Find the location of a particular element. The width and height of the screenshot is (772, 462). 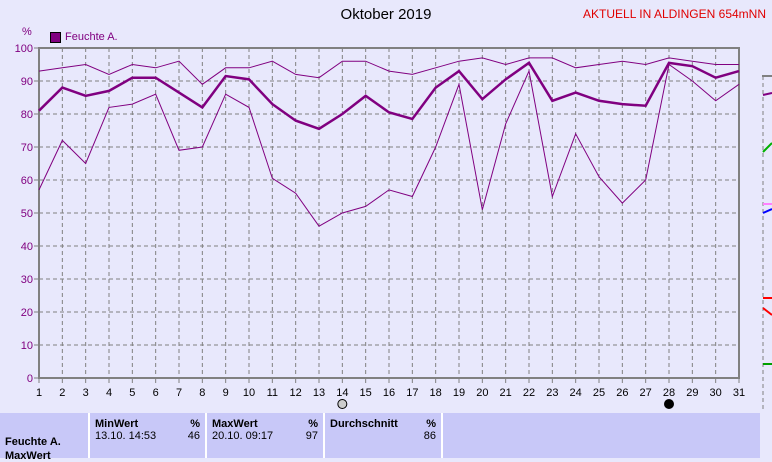

x-tick-label: 22 is located at coordinates (529, 393).